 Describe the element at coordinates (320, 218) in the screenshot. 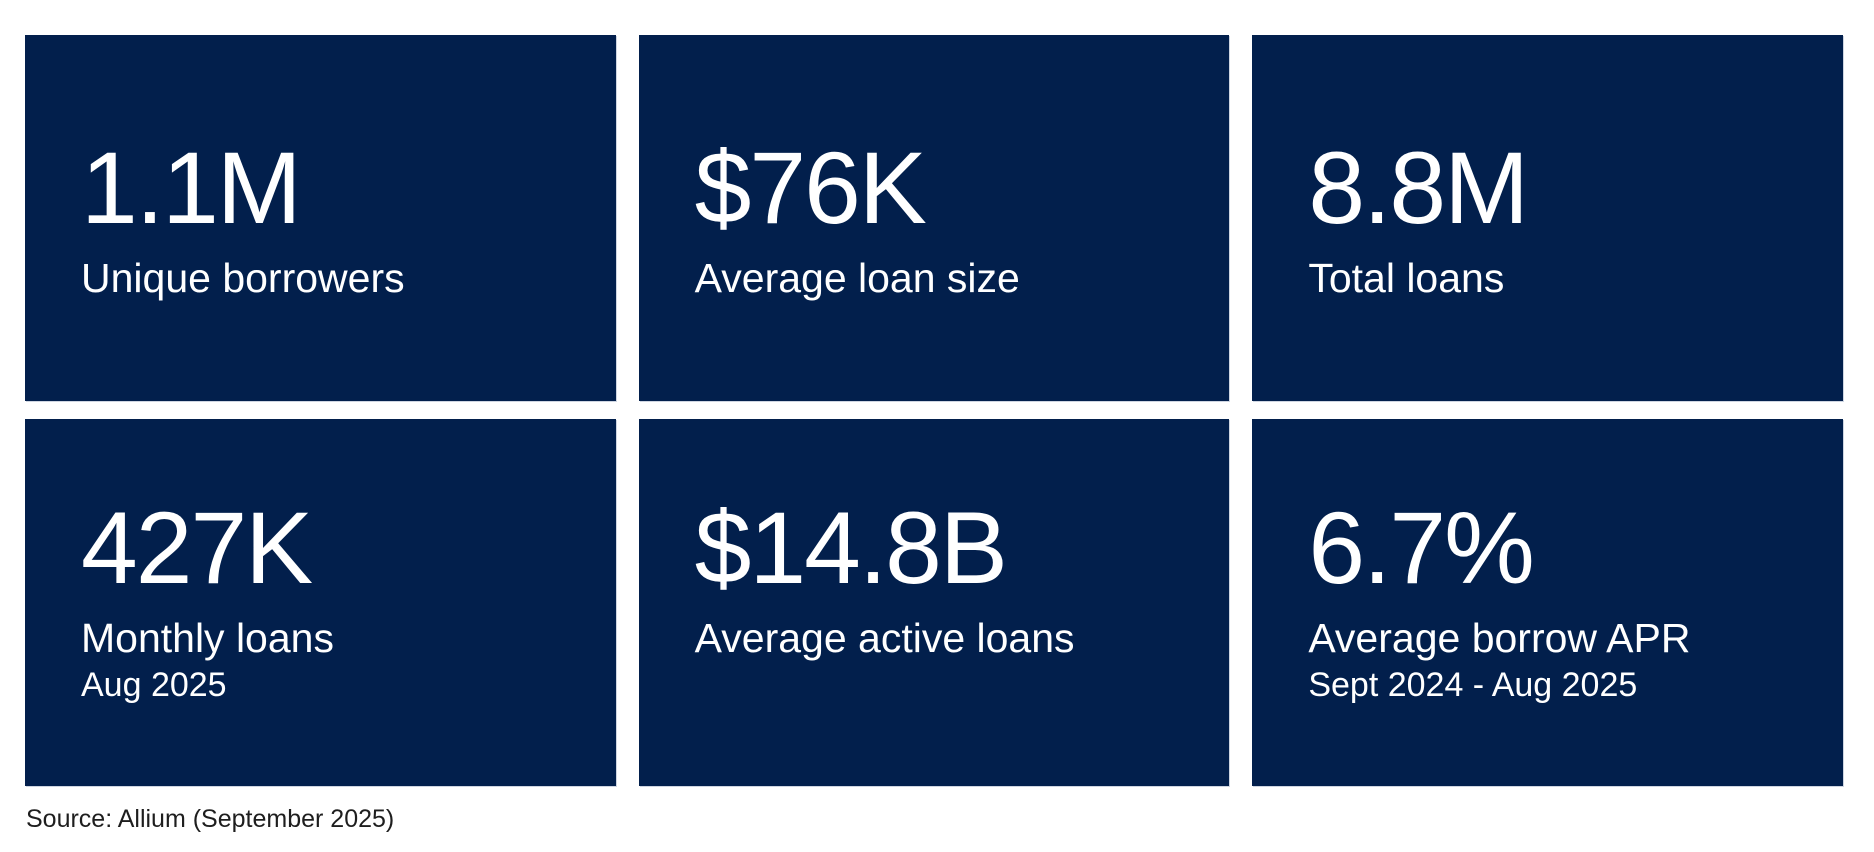

I see `stat-card-unique-borrowers: 1.1M Unique borrowers` at that location.